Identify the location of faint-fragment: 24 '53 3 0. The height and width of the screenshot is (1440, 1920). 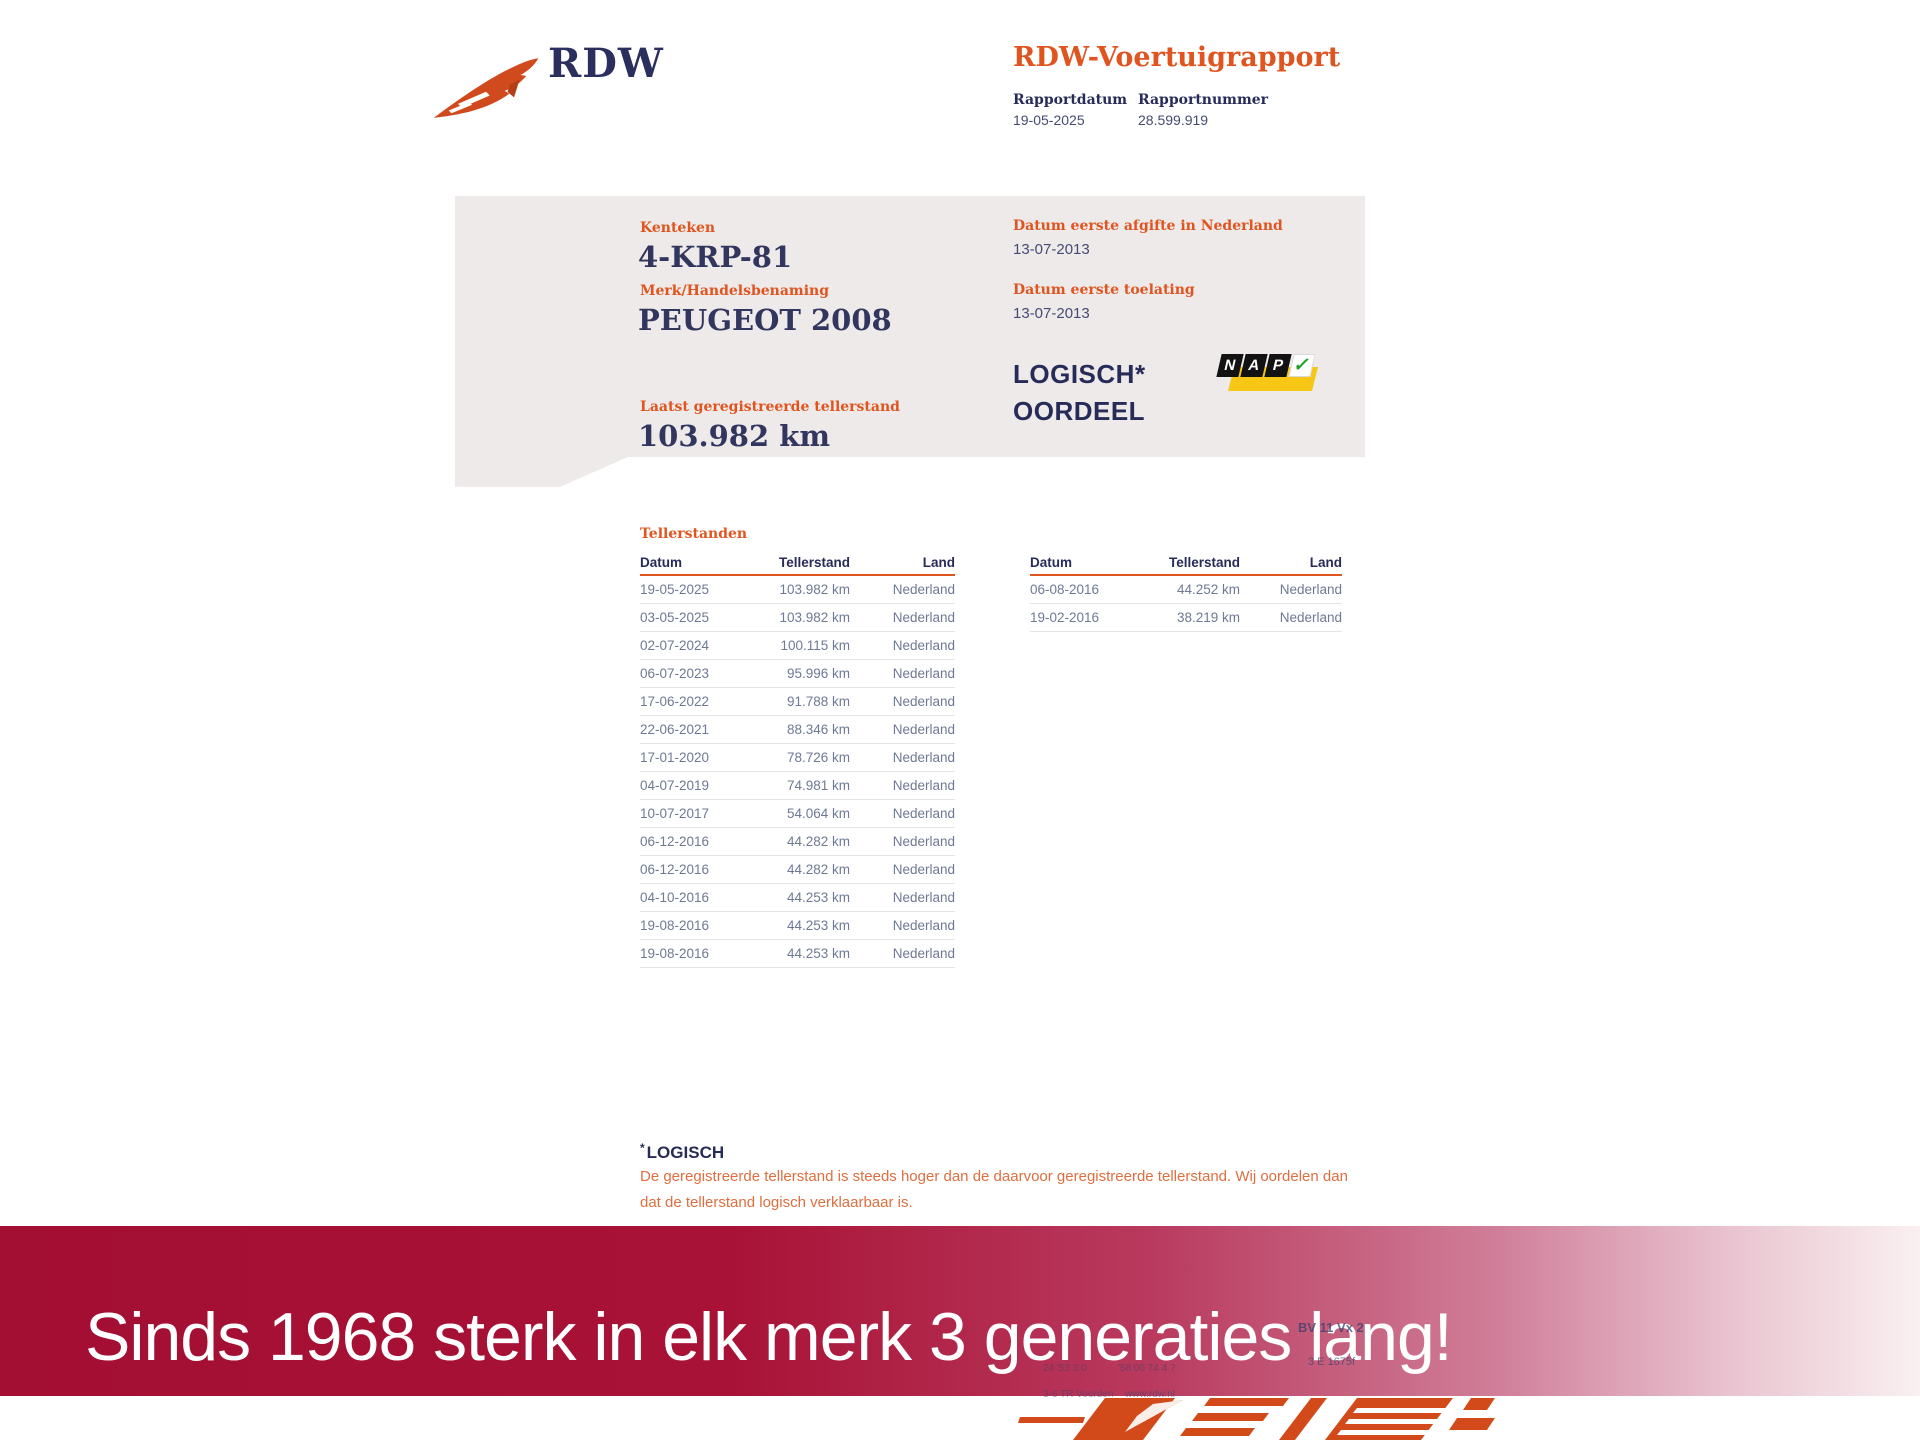
(1065, 1368).